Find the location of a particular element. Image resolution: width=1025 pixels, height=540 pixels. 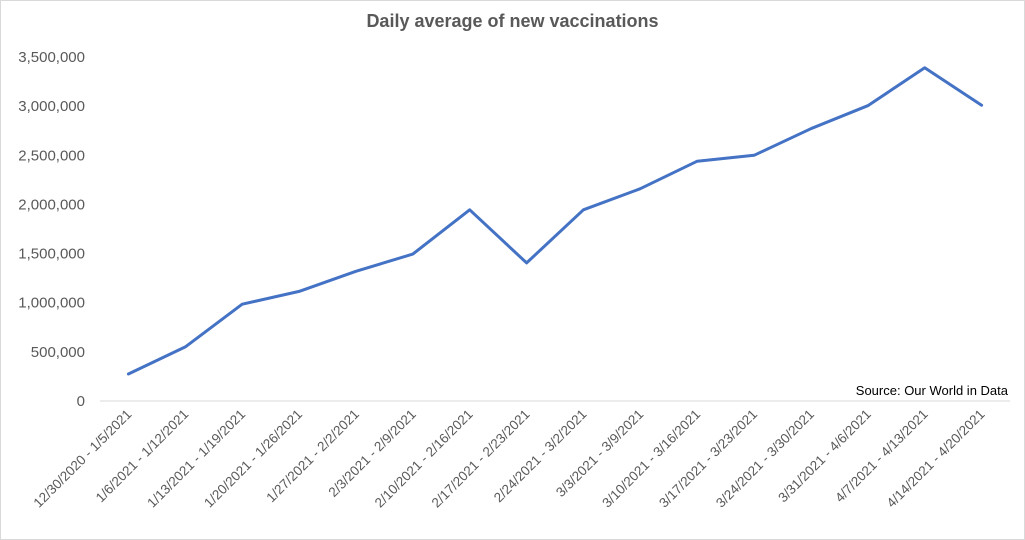

x-tick-label: 2/10/2021 - 2/16/2021 is located at coordinates (424, 459).